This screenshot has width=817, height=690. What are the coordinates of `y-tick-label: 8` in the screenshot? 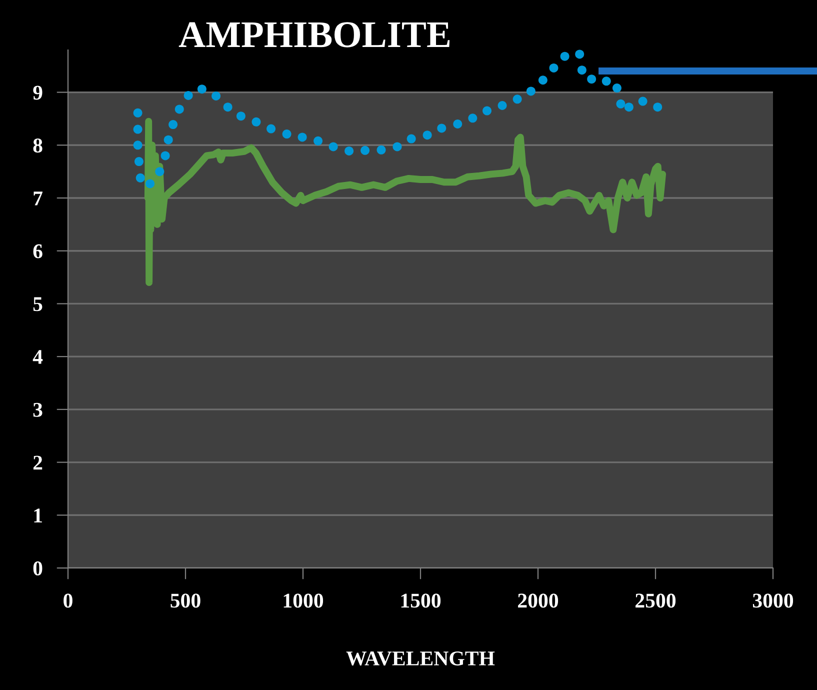 It's located at (37, 145).